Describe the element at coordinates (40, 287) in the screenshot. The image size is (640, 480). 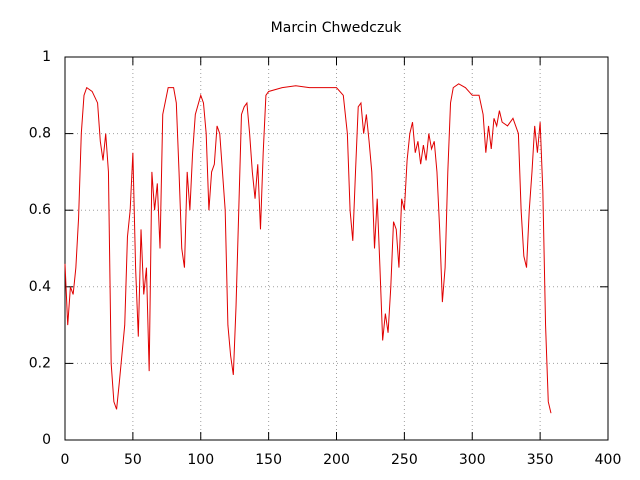
I see `y-tick-label: 0.4` at that location.